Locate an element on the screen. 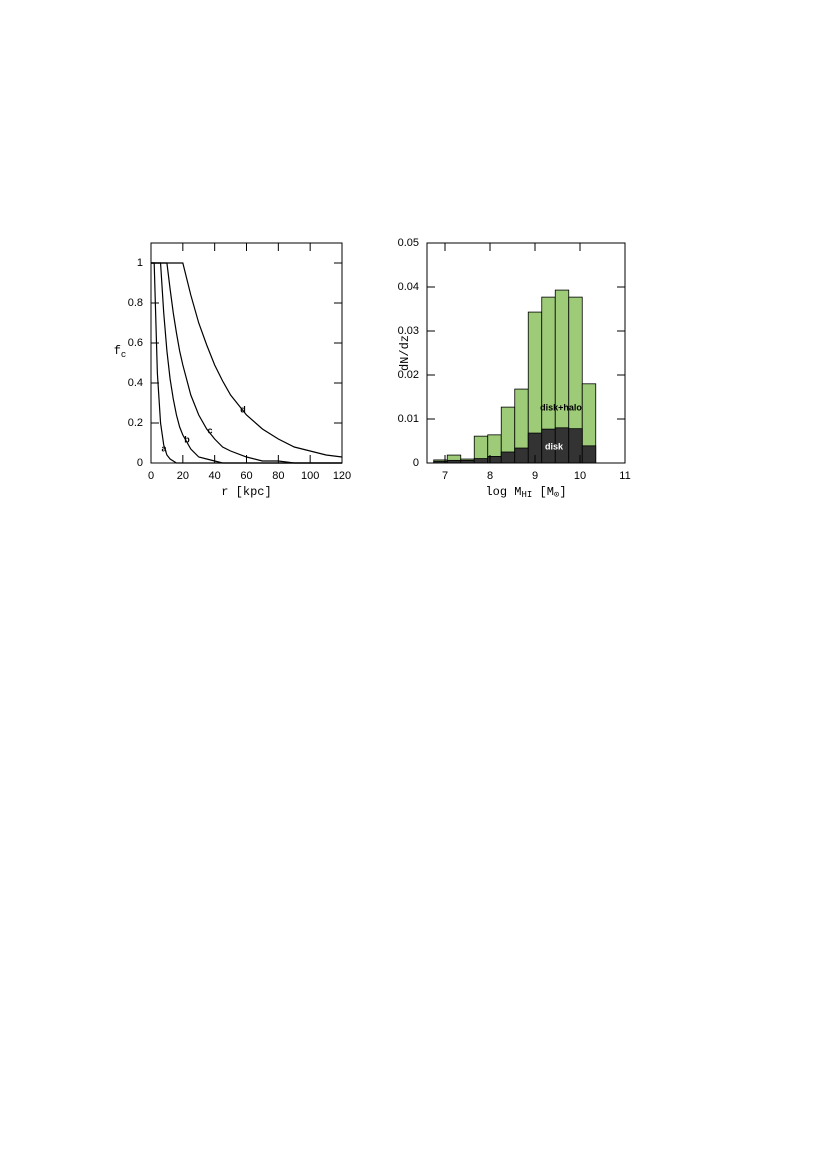 This screenshot has height=1174, width=830. y-tick-label: 0.01 is located at coordinates (408, 419).